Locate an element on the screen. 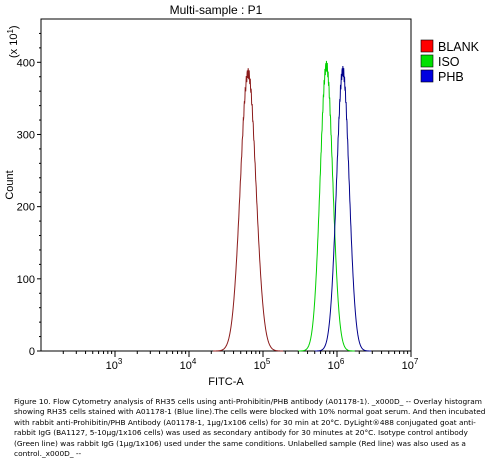  legend-swatch-iso is located at coordinates (427, 61).